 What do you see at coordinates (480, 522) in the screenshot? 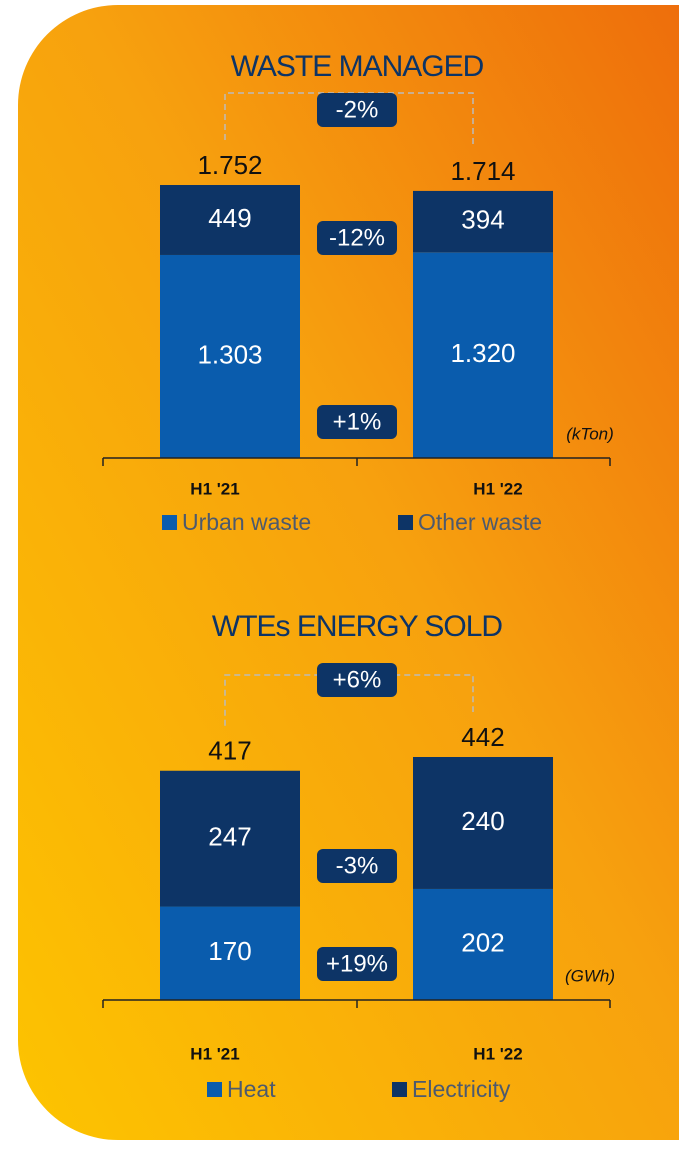
I see `legend-label: Other waste` at bounding box center [480, 522].